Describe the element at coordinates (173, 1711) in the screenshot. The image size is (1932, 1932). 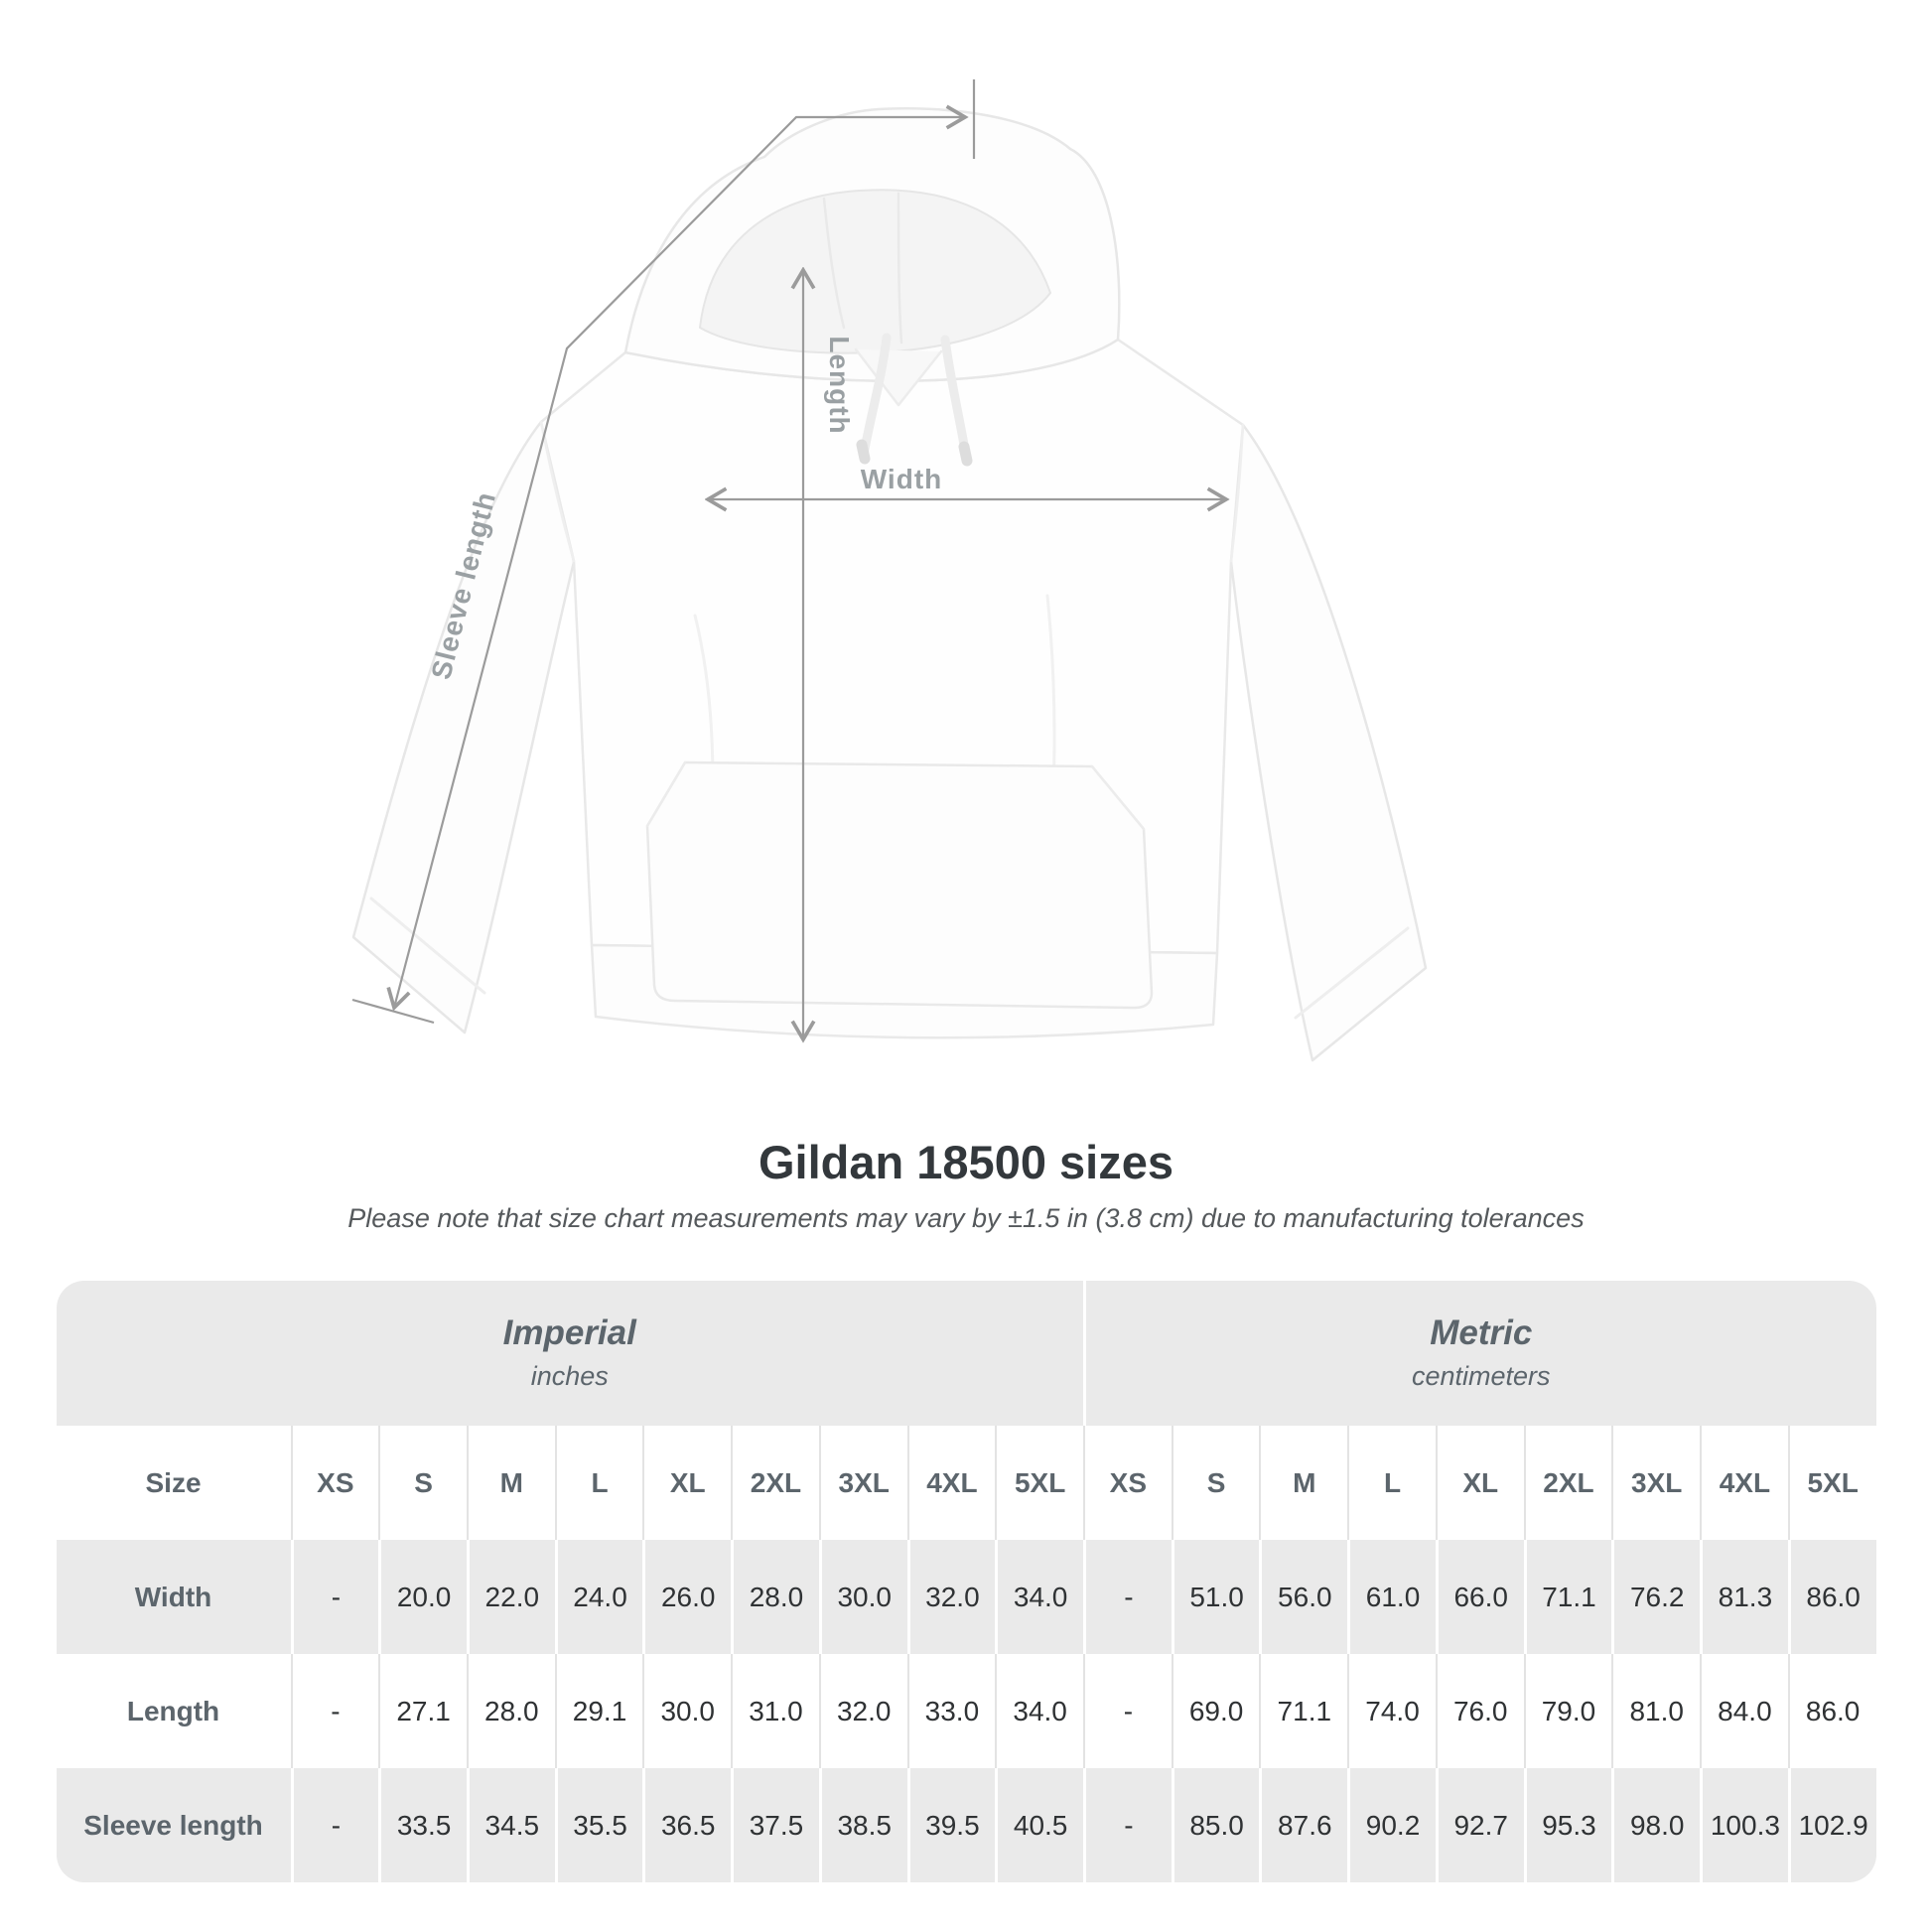
I see `row-label-length: Length` at that location.